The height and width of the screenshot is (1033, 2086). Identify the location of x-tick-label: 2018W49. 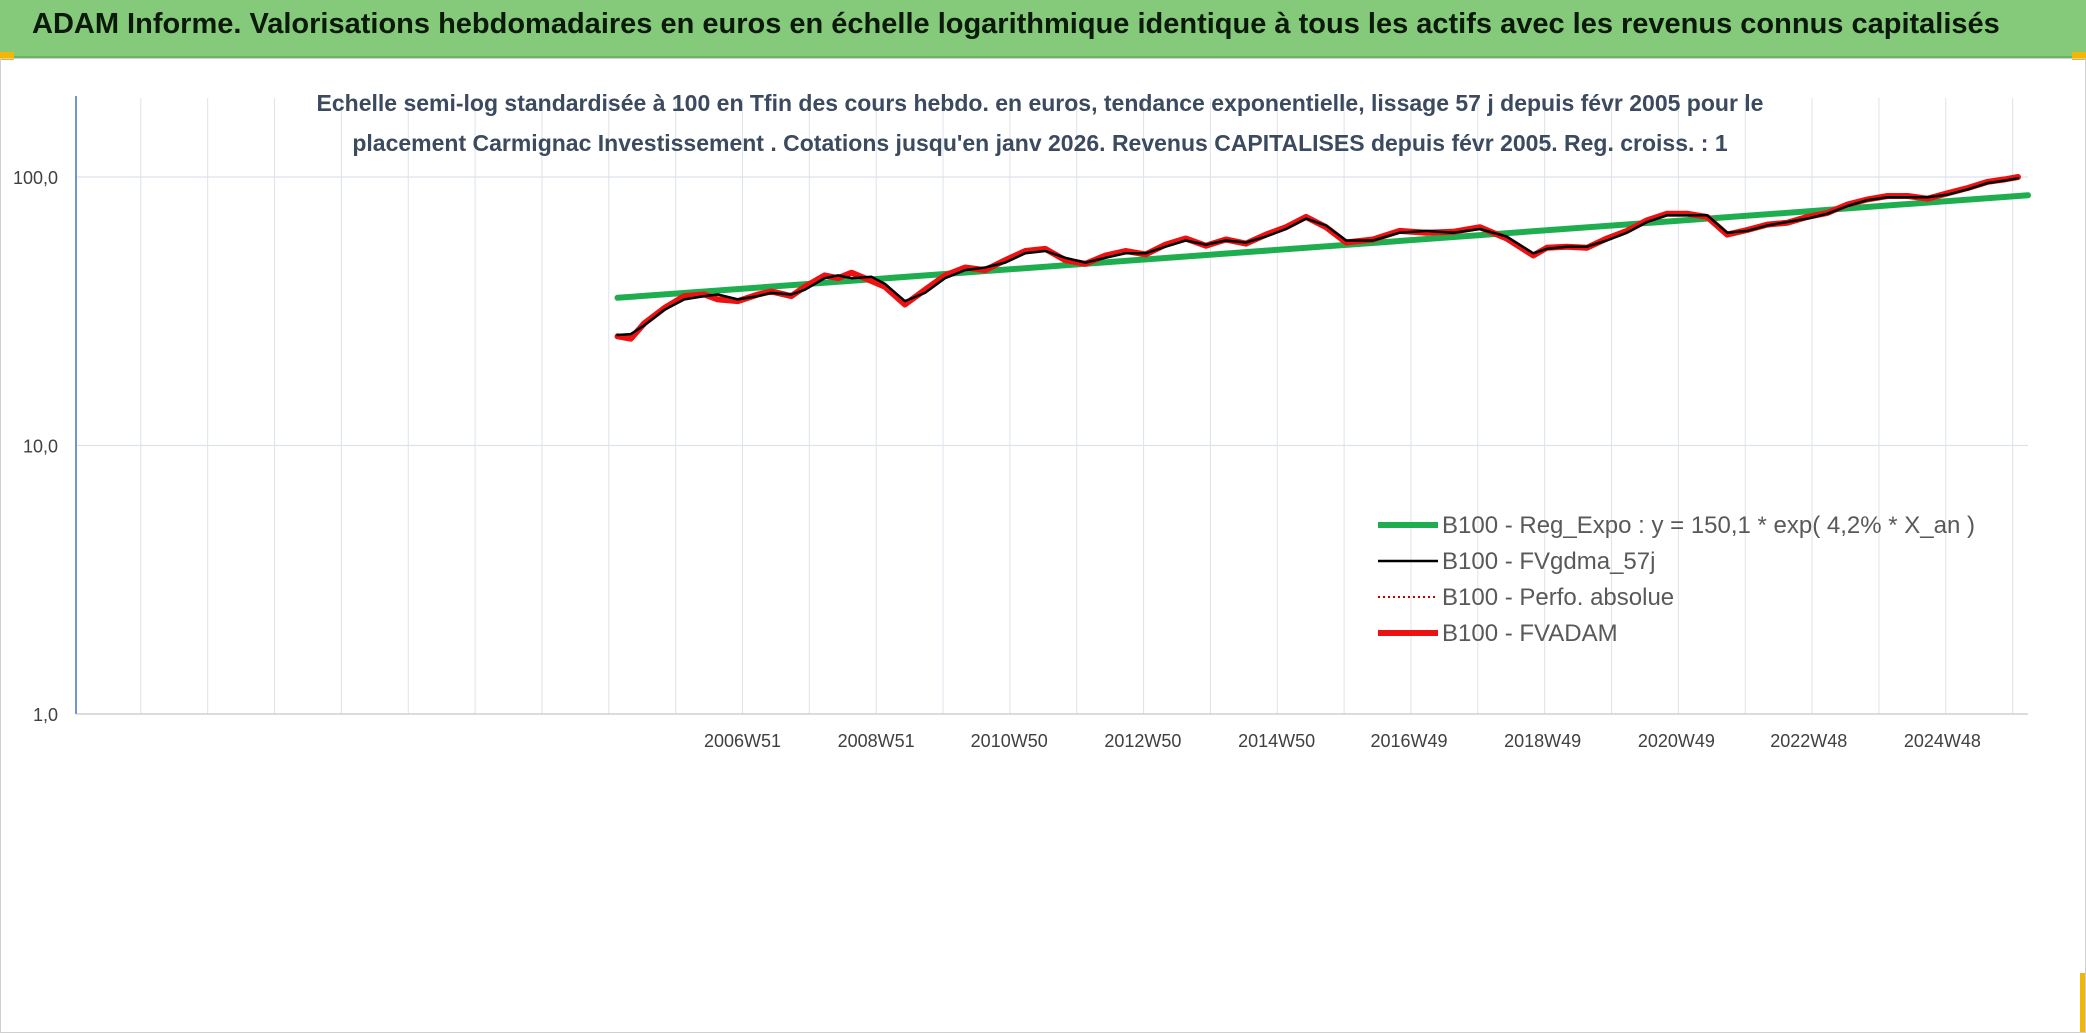
(1542, 741).